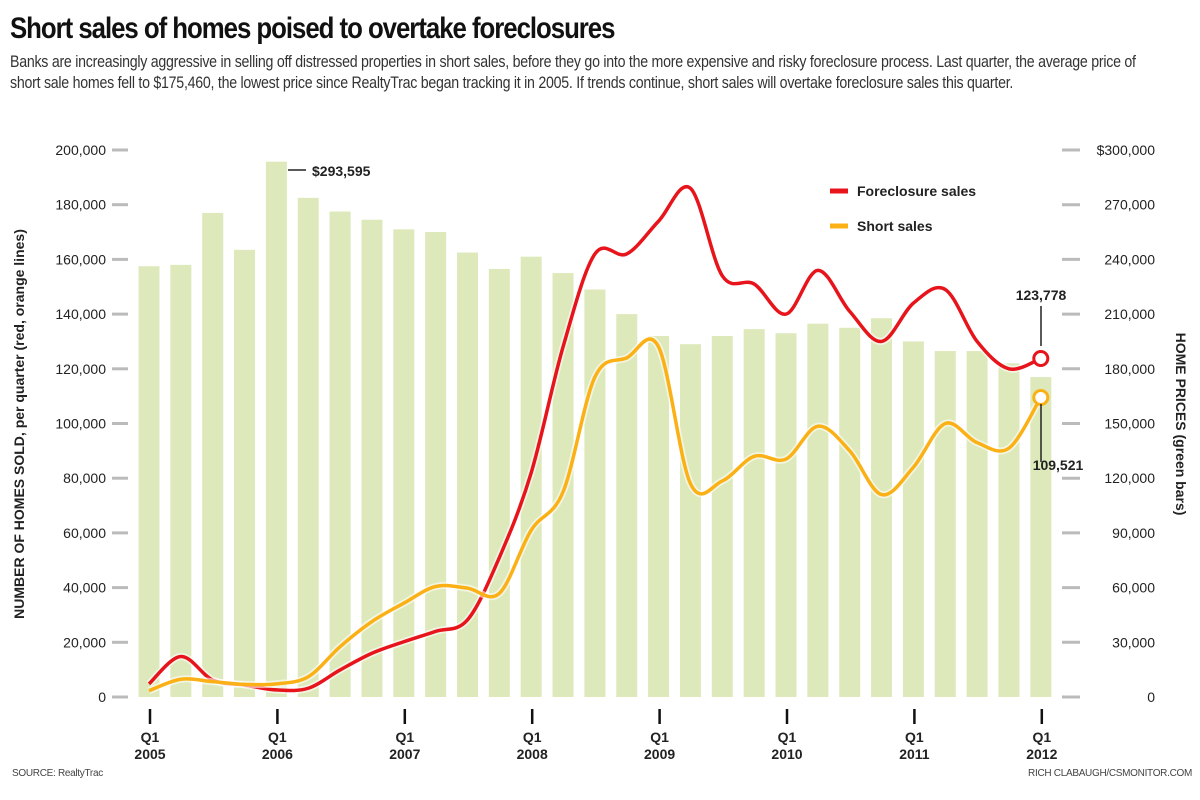 This screenshot has width=1200, height=800. I want to click on y-tick-label: 60,000, so click(84, 533).